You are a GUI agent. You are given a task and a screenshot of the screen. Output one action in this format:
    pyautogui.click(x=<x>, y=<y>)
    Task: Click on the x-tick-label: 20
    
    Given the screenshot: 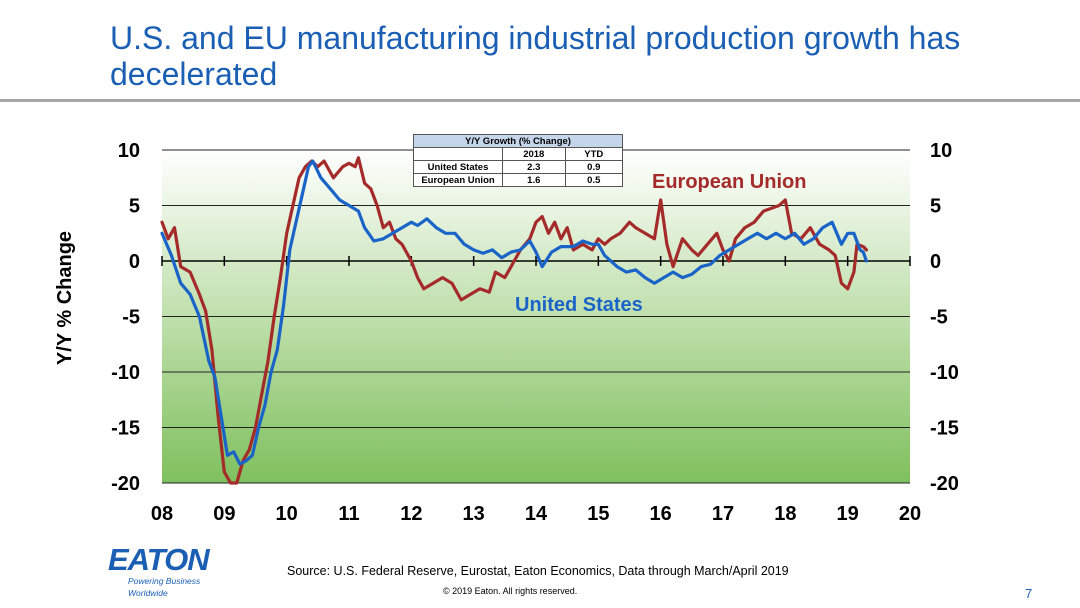 What is the action you would take?
    pyautogui.click(x=910, y=514)
    